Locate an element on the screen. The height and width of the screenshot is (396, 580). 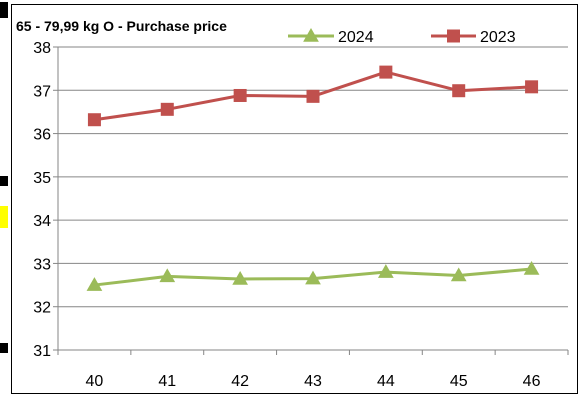
legend-item-2023: 2023 is located at coordinates (473, 37).